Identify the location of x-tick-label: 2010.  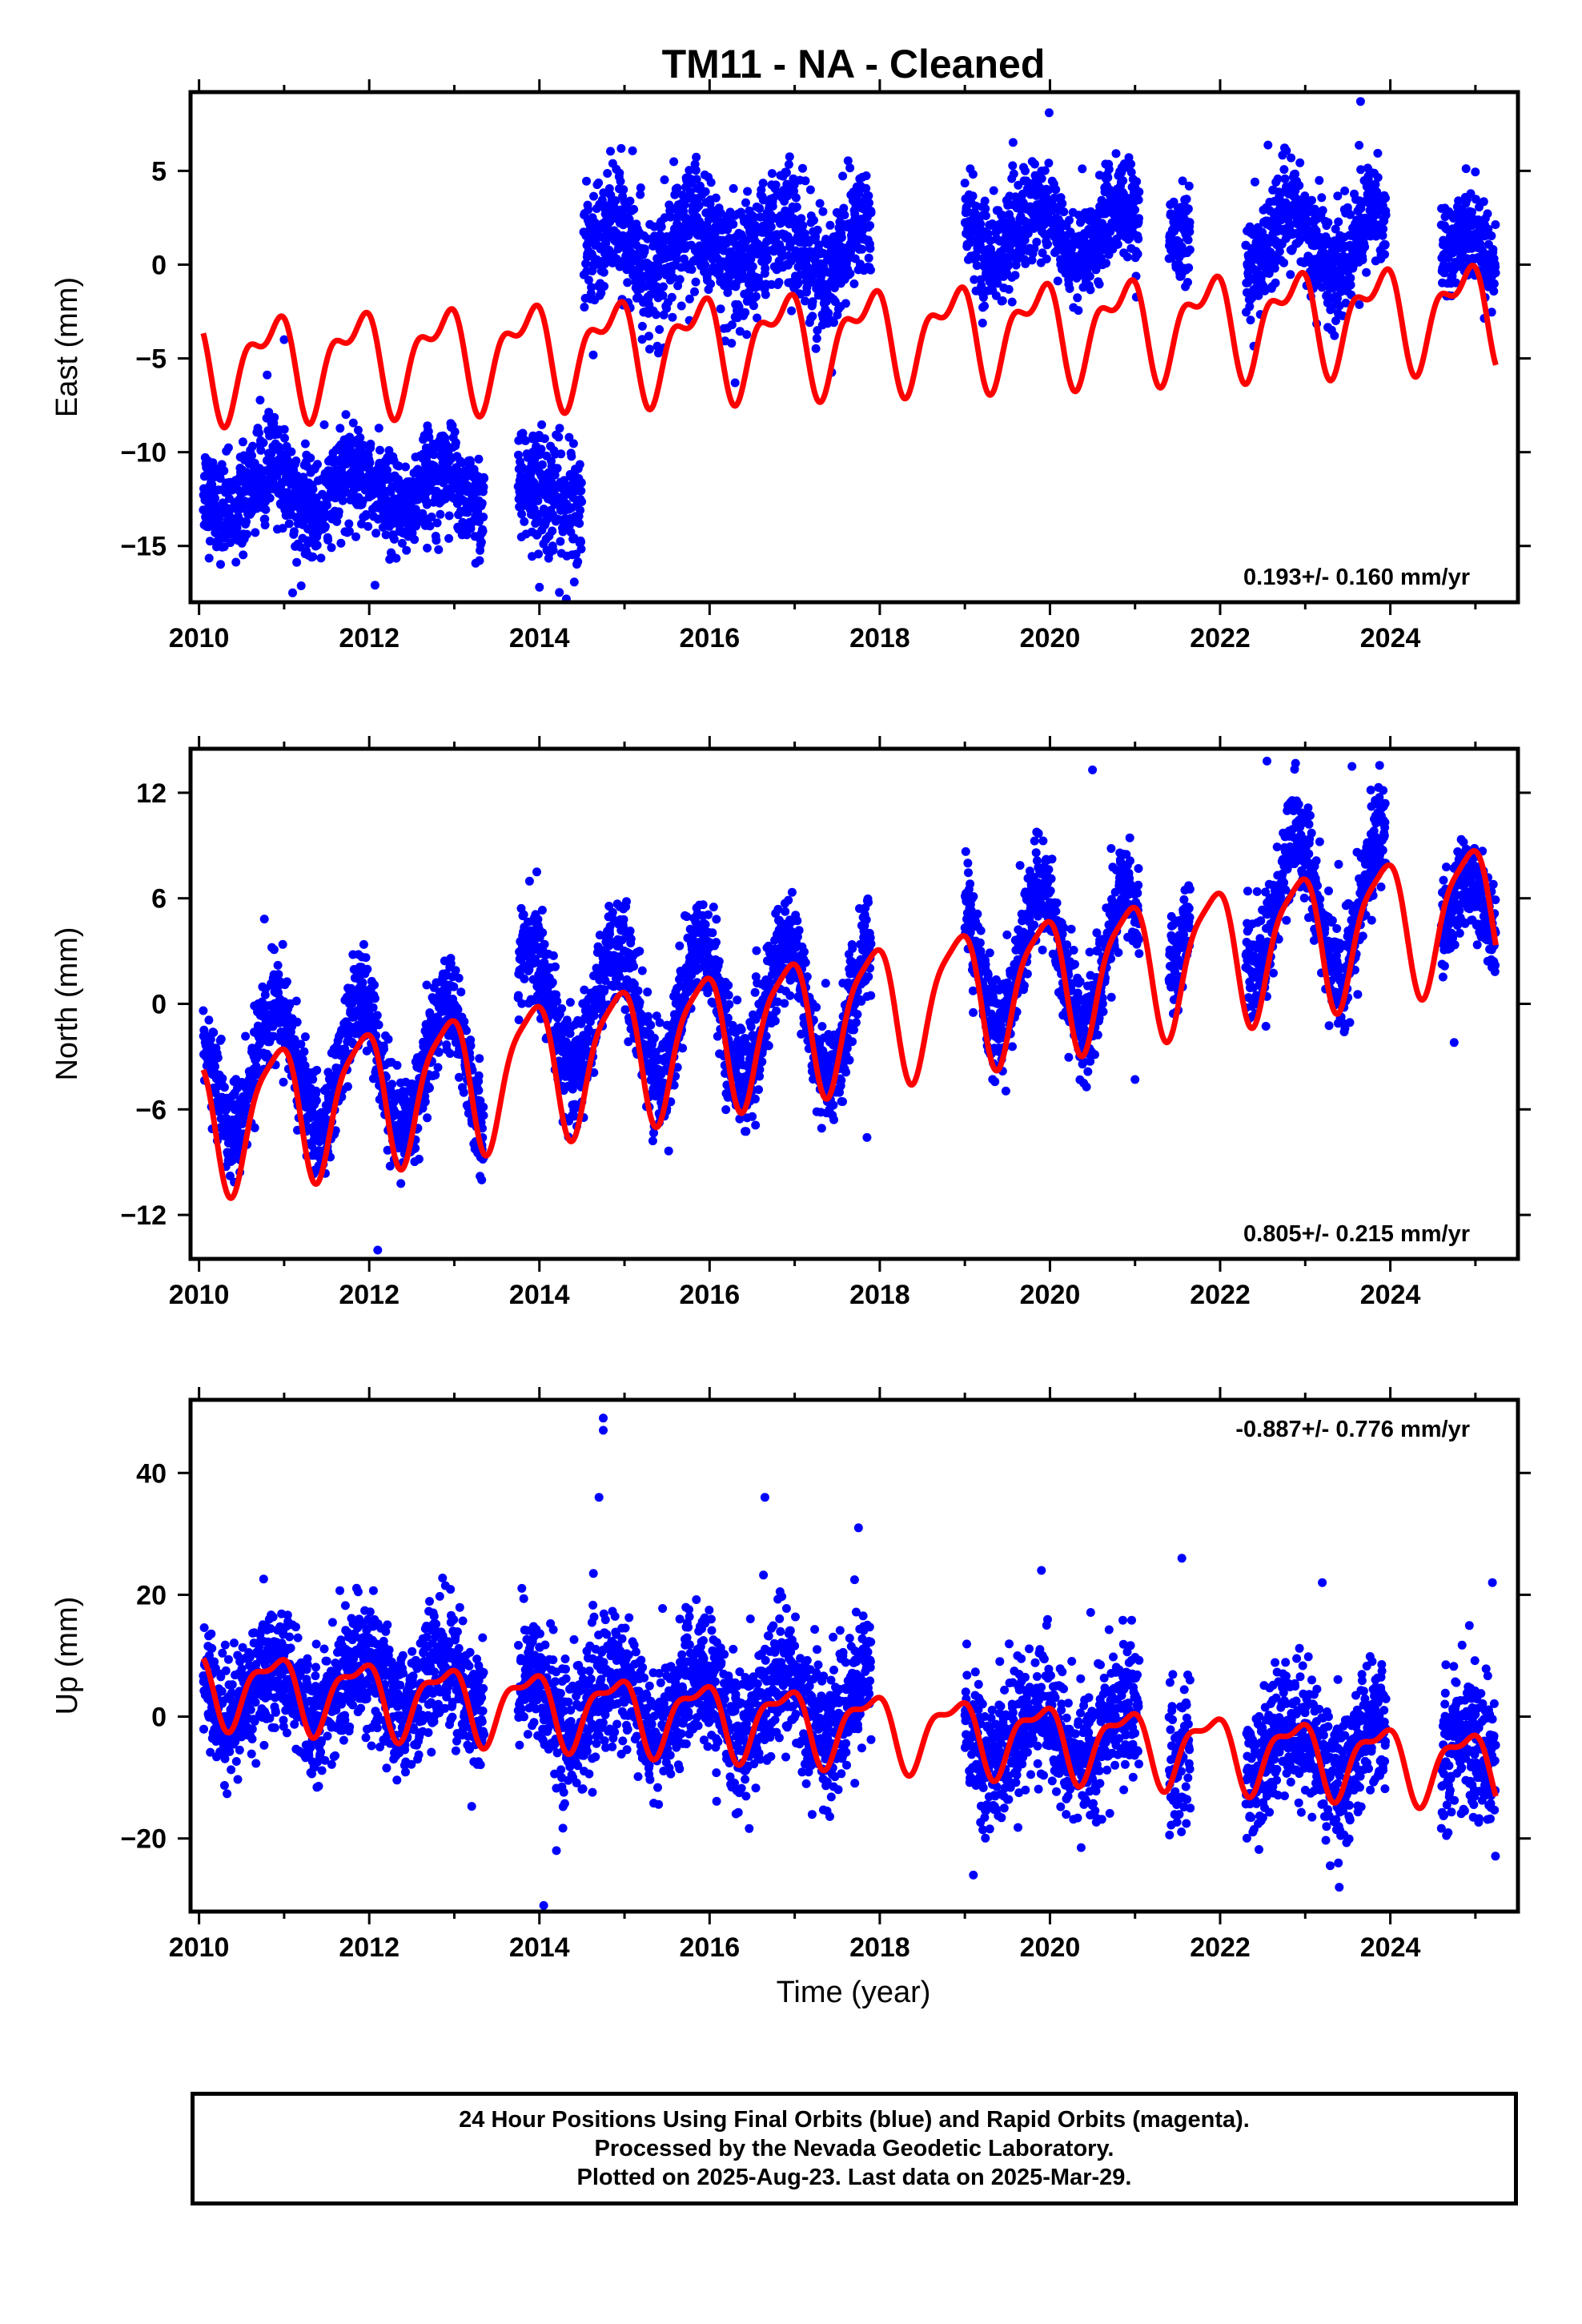
(199, 638).